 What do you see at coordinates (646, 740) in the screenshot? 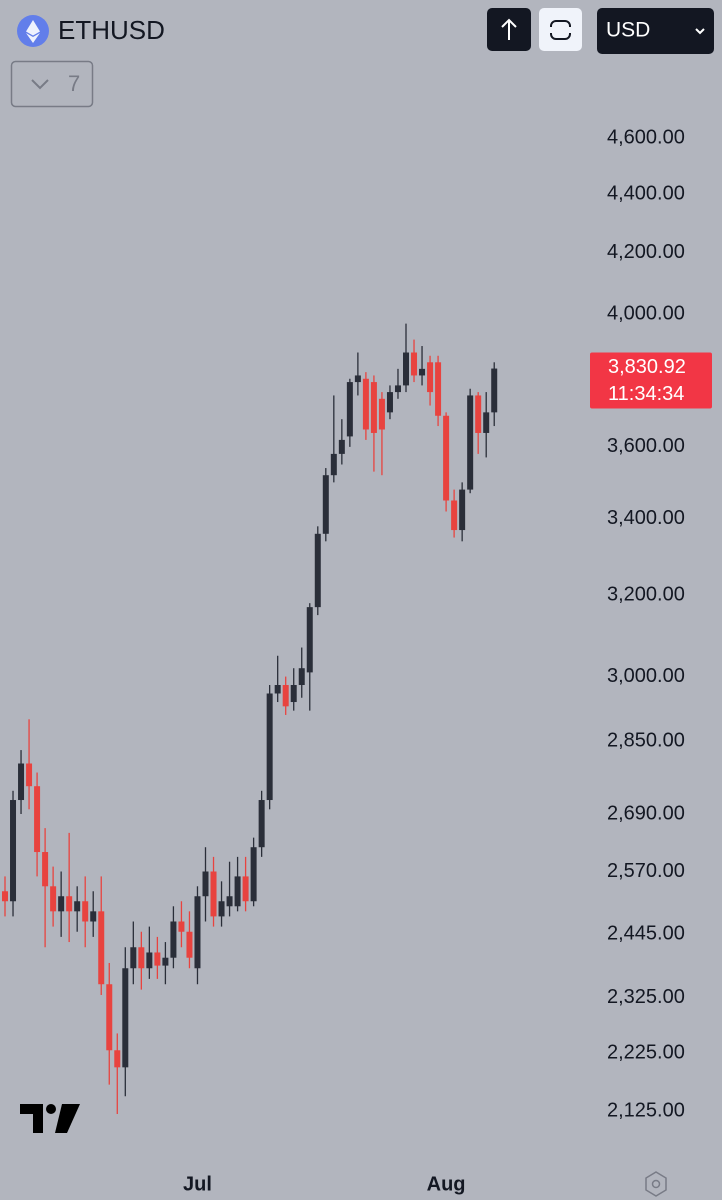
I see `y-tick-label: 2,850.00` at bounding box center [646, 740].